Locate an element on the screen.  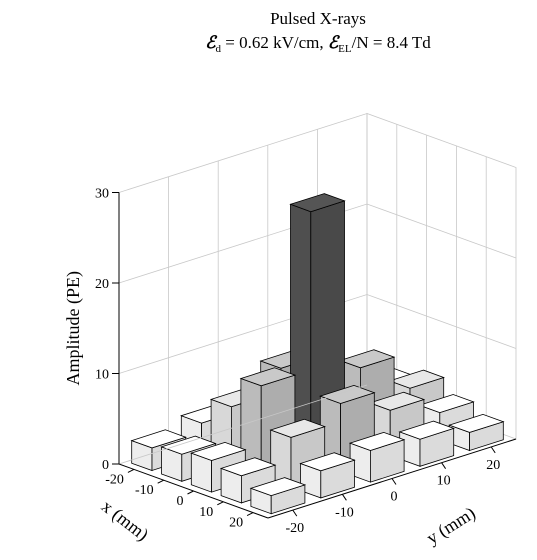
x-tick-label: -20 is located at coordinates (114, 479).